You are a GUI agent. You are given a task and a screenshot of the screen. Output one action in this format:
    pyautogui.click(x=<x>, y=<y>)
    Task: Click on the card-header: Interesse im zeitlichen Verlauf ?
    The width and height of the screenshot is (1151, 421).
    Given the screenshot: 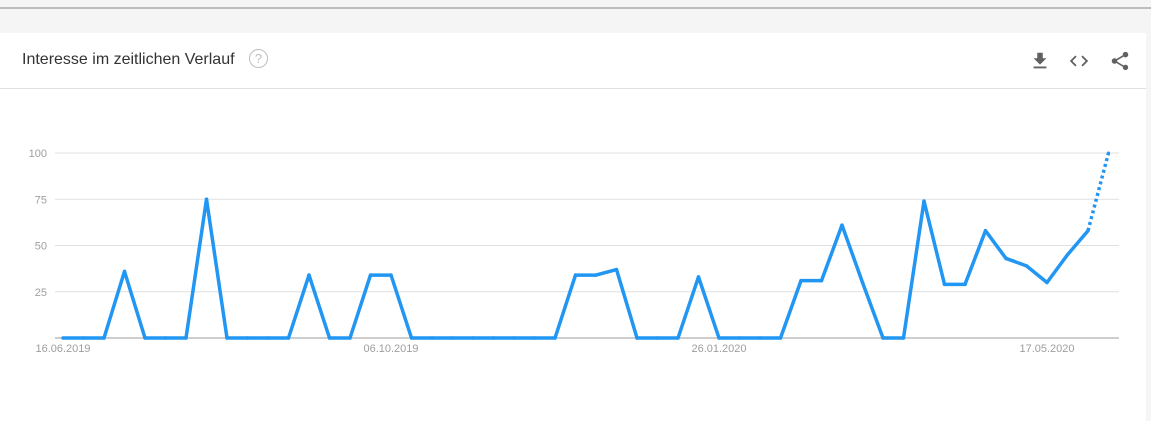 What is the action you would take?
    pyautogui.click(x=573, y=61)
    